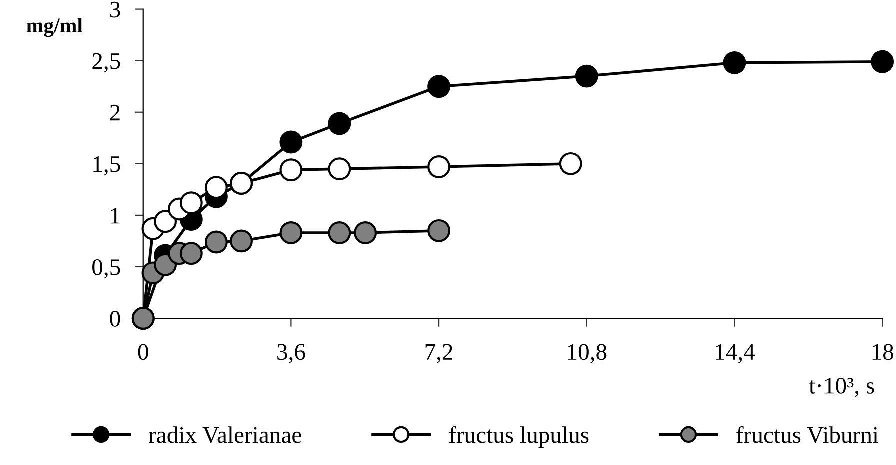 This screenshot has width=896, height=465. I want to click on x-tick-label: 7,2, so click(439, 354).